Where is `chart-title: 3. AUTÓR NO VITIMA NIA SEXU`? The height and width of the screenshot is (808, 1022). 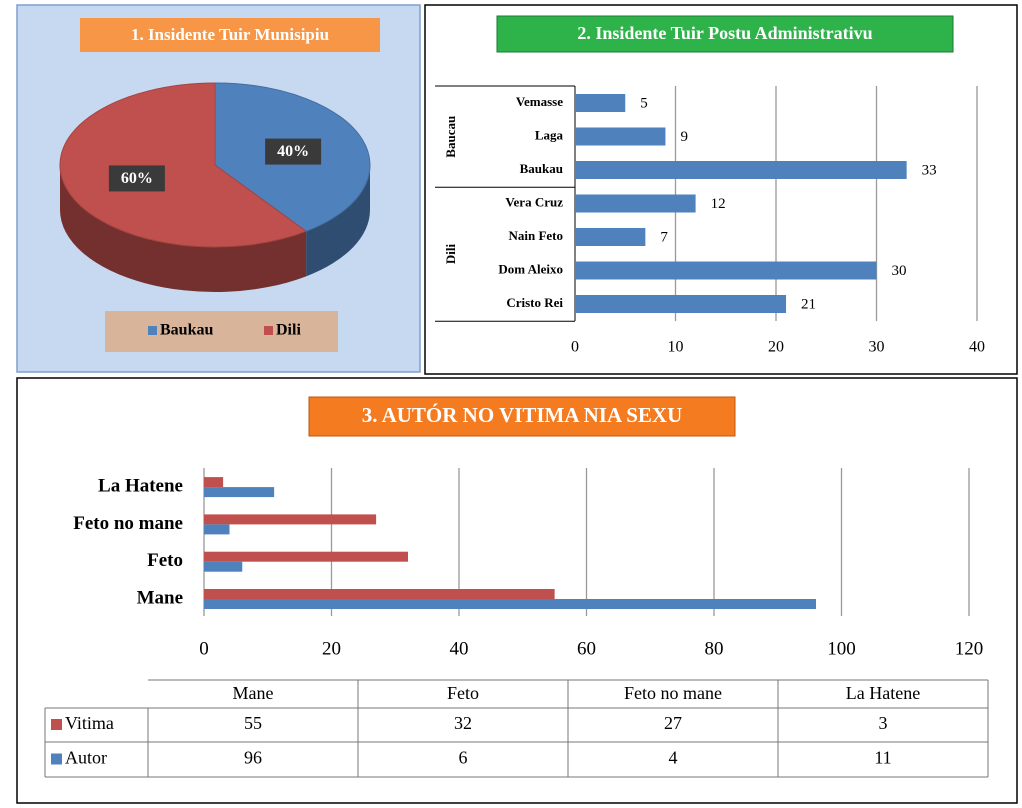
chart-title: 3. AUTÓR NO VITIMA NIA SEXU is located at coordinates (522, 415).